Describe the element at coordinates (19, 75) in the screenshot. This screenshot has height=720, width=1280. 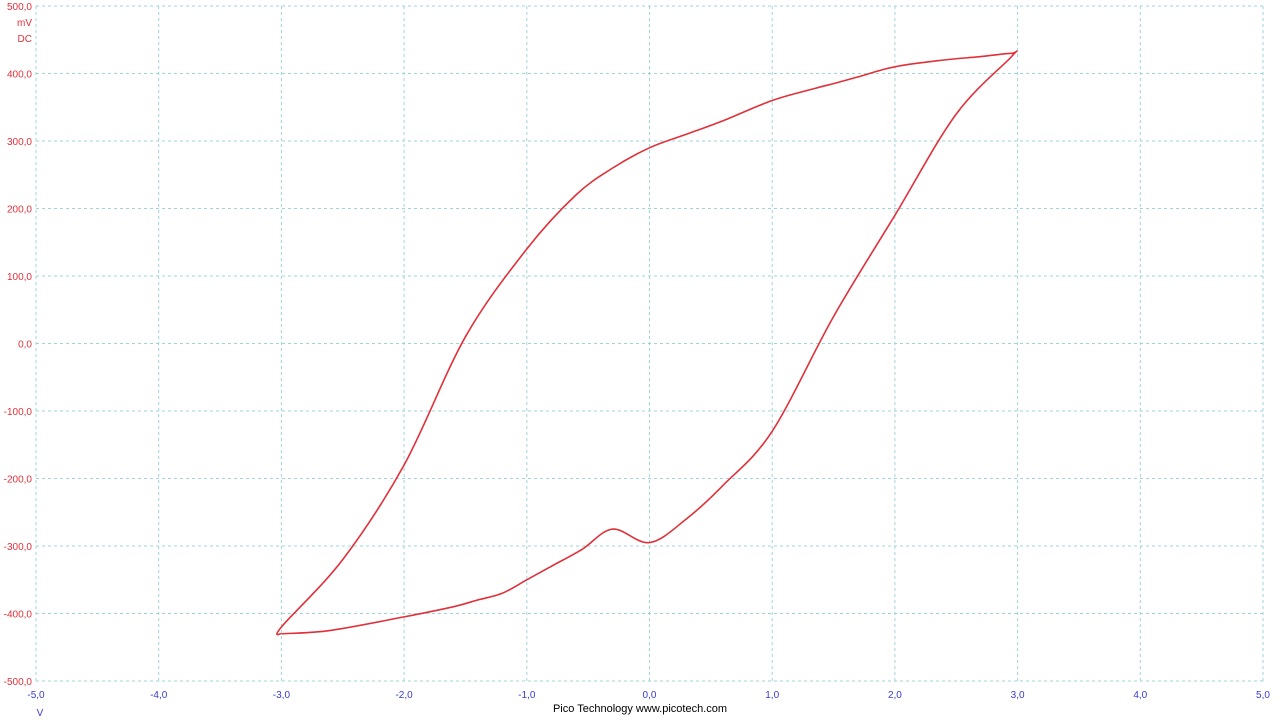
I see `y-tick-label: 400,0` at that location.